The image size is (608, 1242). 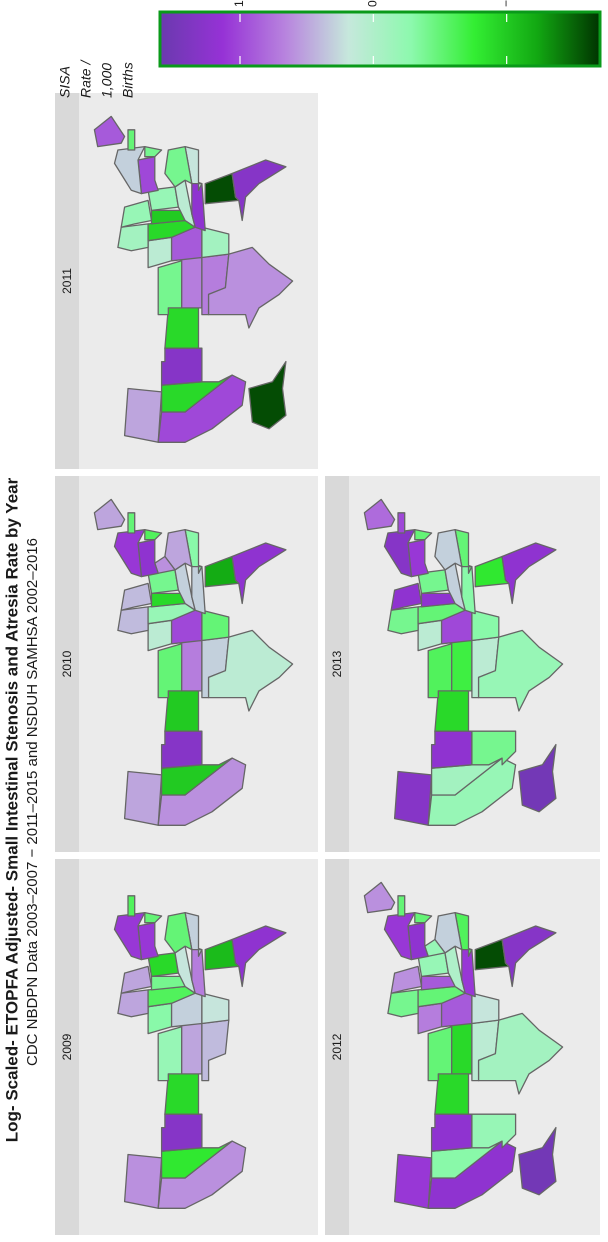 I want to click on panel-label: 2011, so click(x=67, y=281).